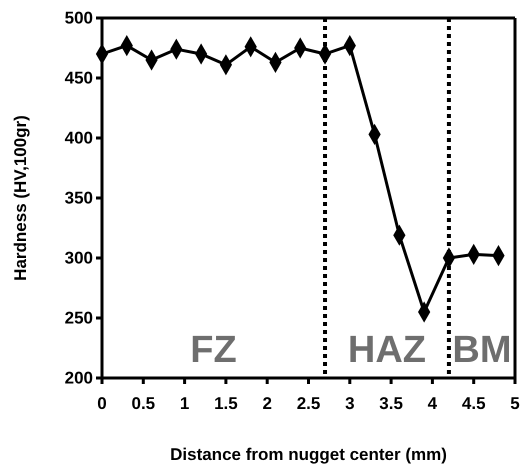 Image resolution: width=521 pixels, height=470 pixels. I want to click on y-tick-label: 400, so click(78, 138).